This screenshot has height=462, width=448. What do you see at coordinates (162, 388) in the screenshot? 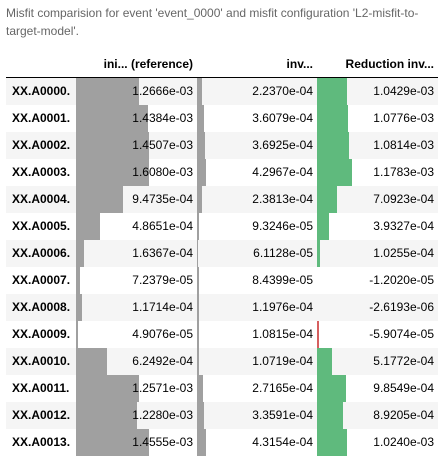
I see `initial-value: 1.2571e-03` at bounding box center [162, 388].